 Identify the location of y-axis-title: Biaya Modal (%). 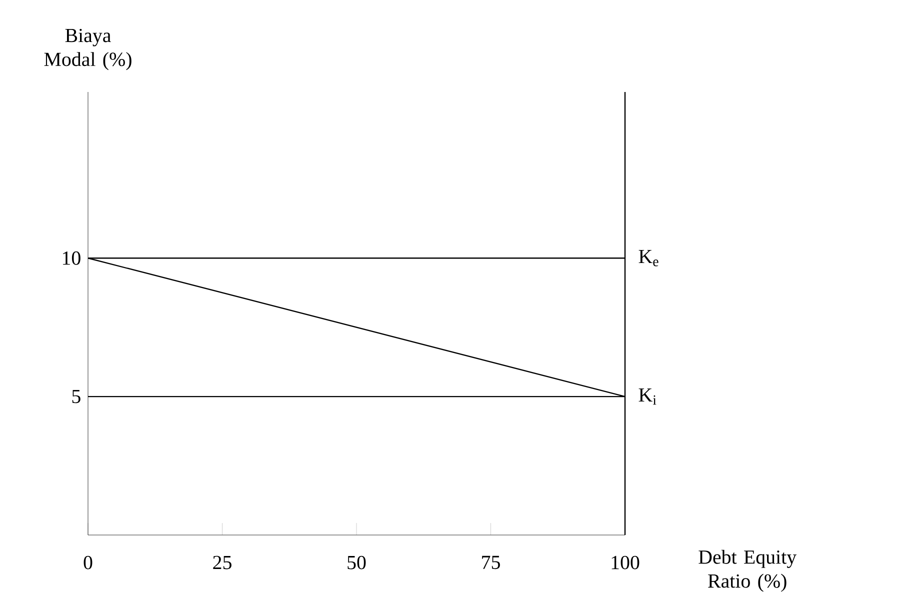
(88, 49).